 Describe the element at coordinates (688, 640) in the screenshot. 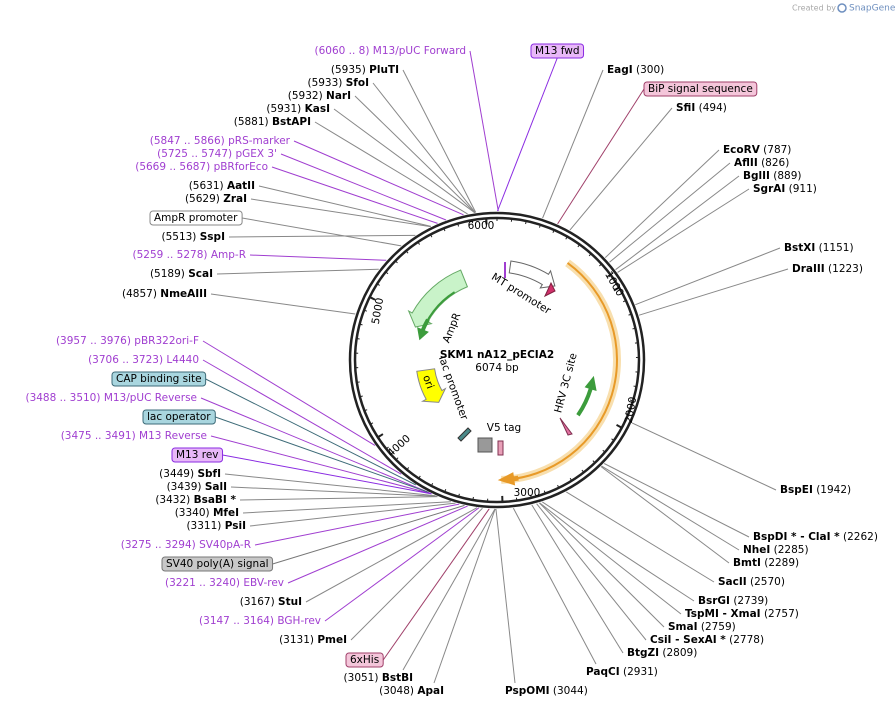

I see `enzyme-name: CsiI - SexAI *` at that location.